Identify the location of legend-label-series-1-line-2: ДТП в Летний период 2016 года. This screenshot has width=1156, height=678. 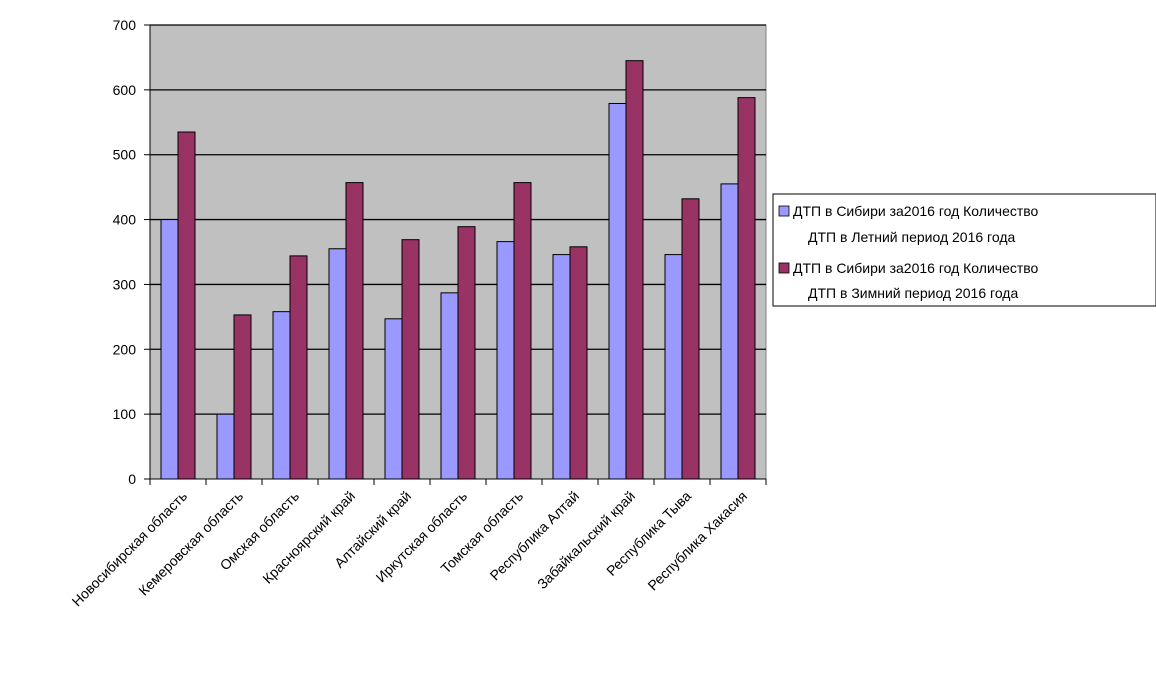
(911, 237).